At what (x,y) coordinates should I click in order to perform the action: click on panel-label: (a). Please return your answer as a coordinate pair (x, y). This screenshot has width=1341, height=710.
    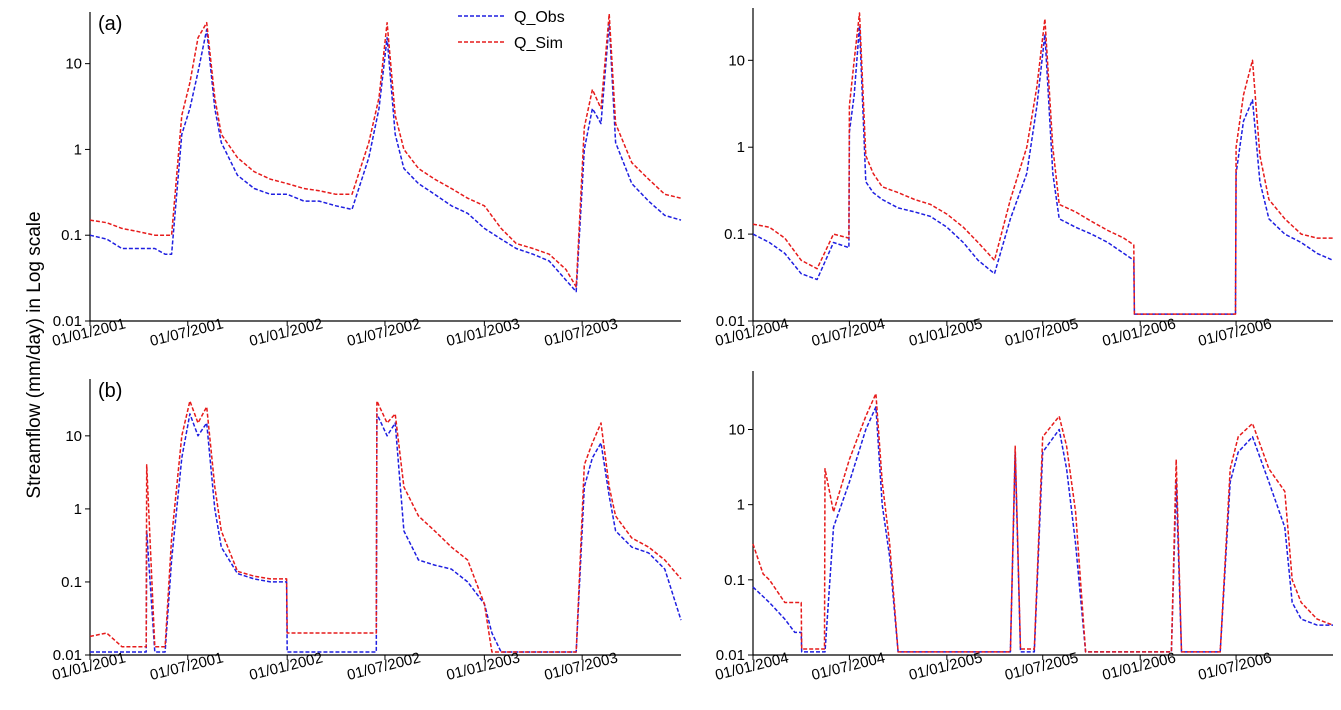
    Looking at the image, I should click on (110, 24).